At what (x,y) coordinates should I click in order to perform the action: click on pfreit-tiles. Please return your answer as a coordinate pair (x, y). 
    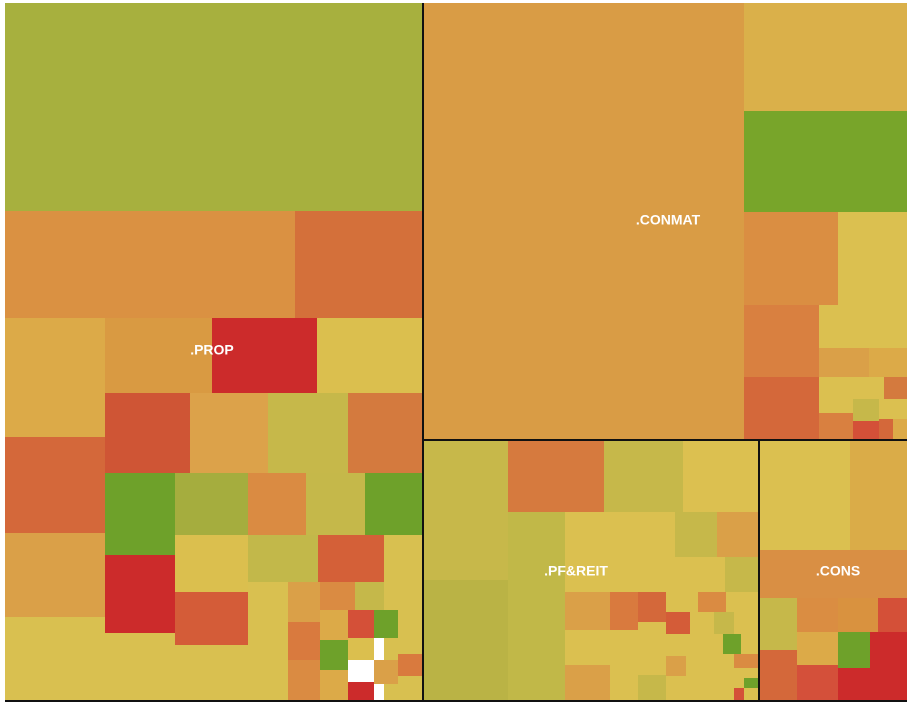
    Looking at the image, I should click on (591, 570).